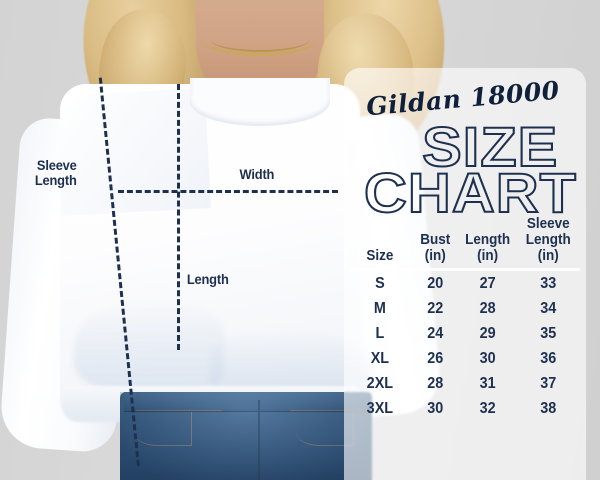 The height and width of the screenshot is (480, 600). I want to click on cell-size: 2XL, so click(380, 383).